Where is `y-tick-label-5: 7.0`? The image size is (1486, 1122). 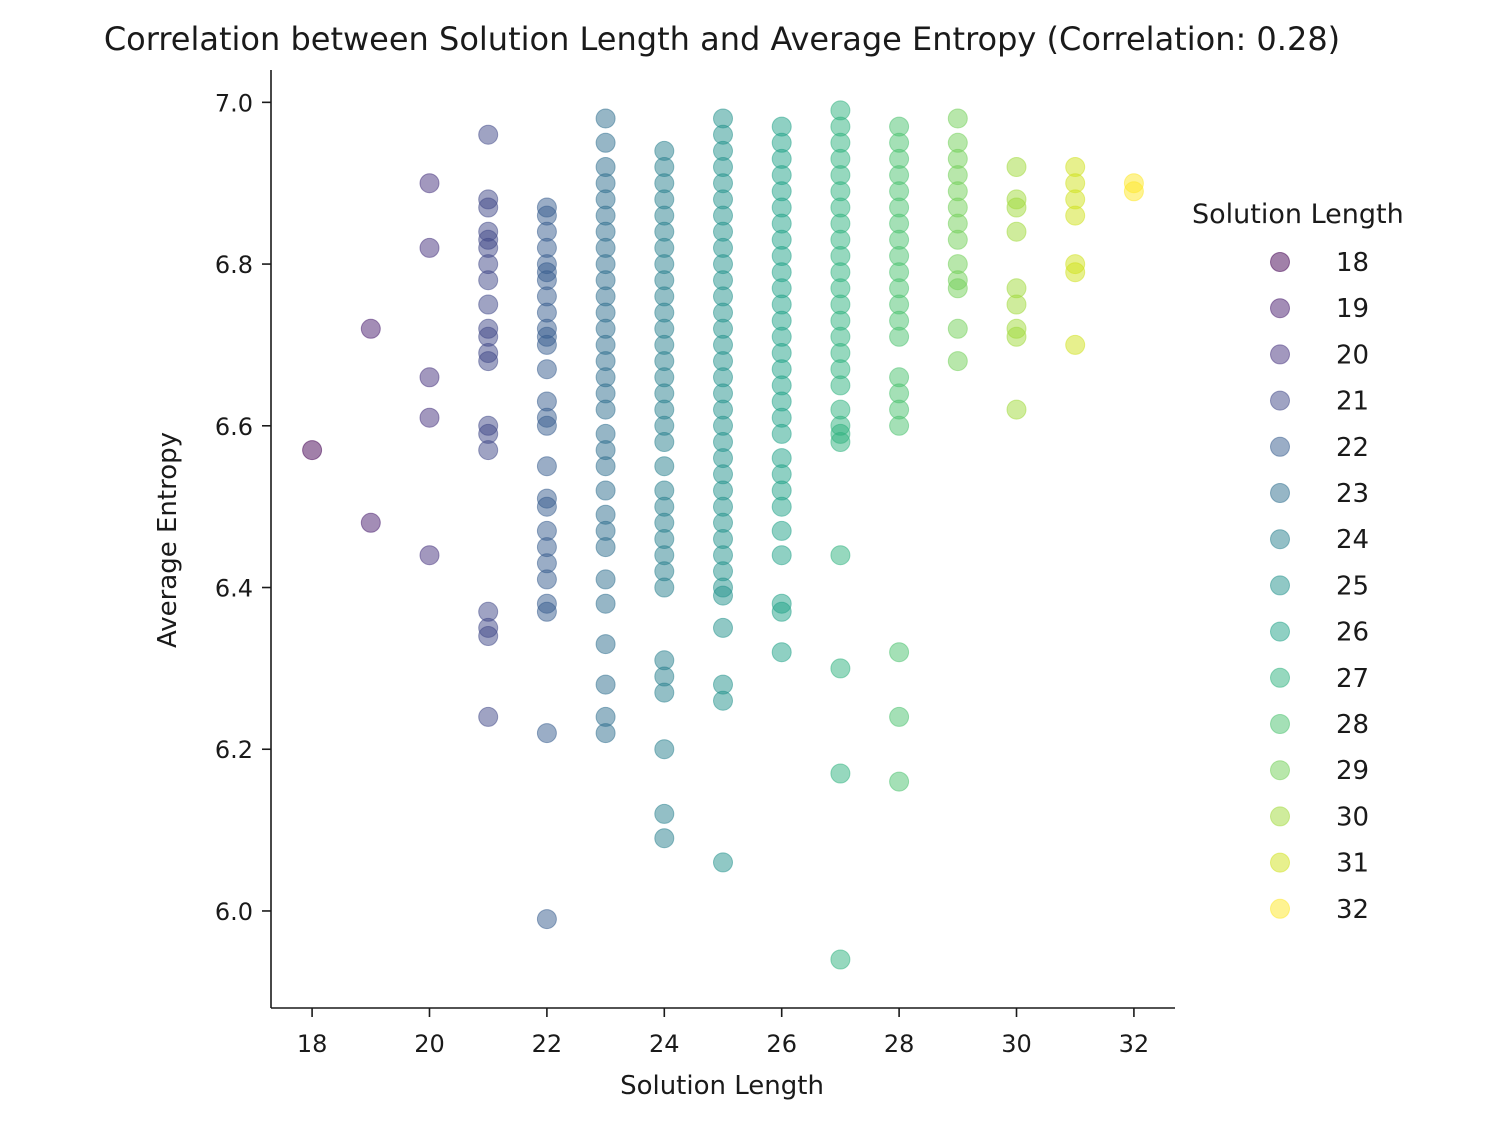 y-tick-label-5: 7.0 is located at coordinates (234, 103).